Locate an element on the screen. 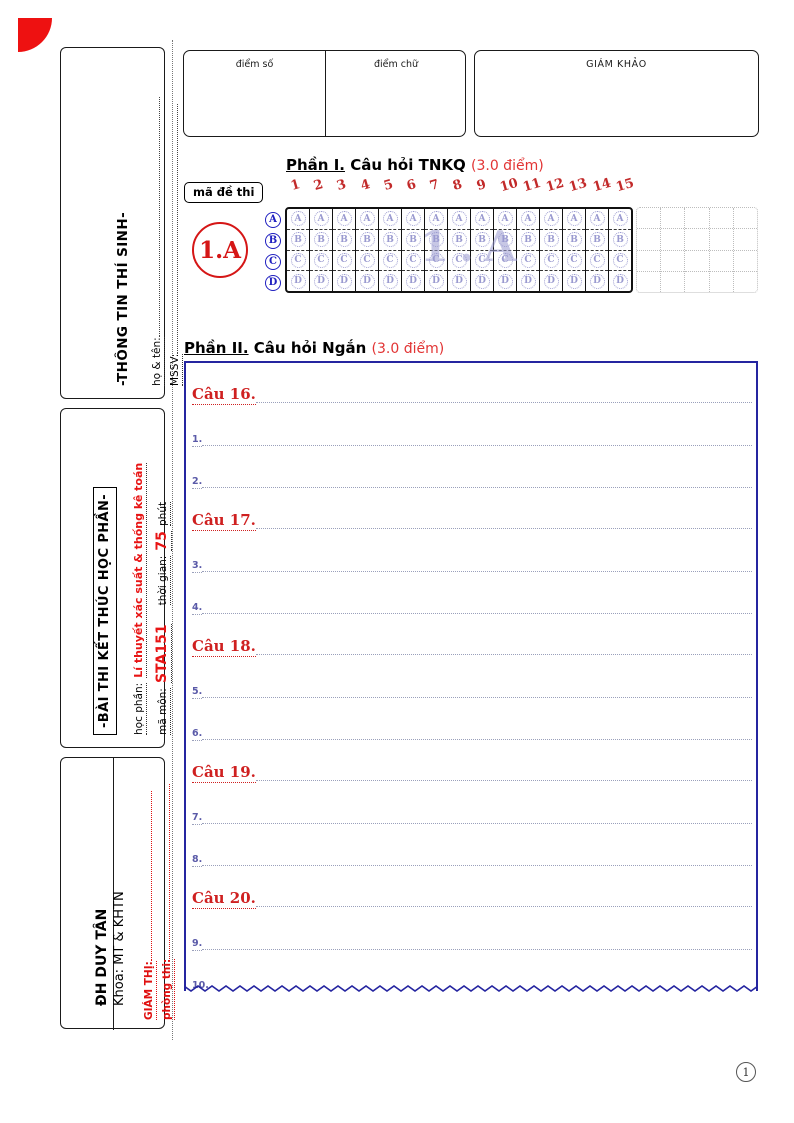 This screenshot has width=794, height=1123. proctor-field: GIÁM THỊ: is located at coordinates (148, 905).